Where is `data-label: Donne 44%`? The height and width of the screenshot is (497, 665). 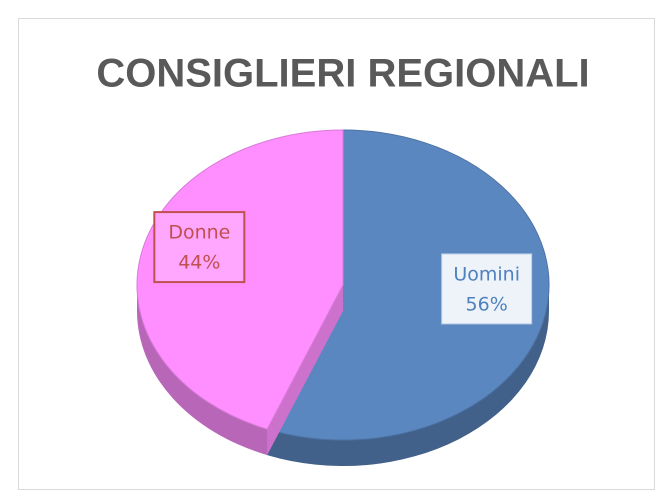
data-label: Donne 44% is located at coordinates (199, 247).